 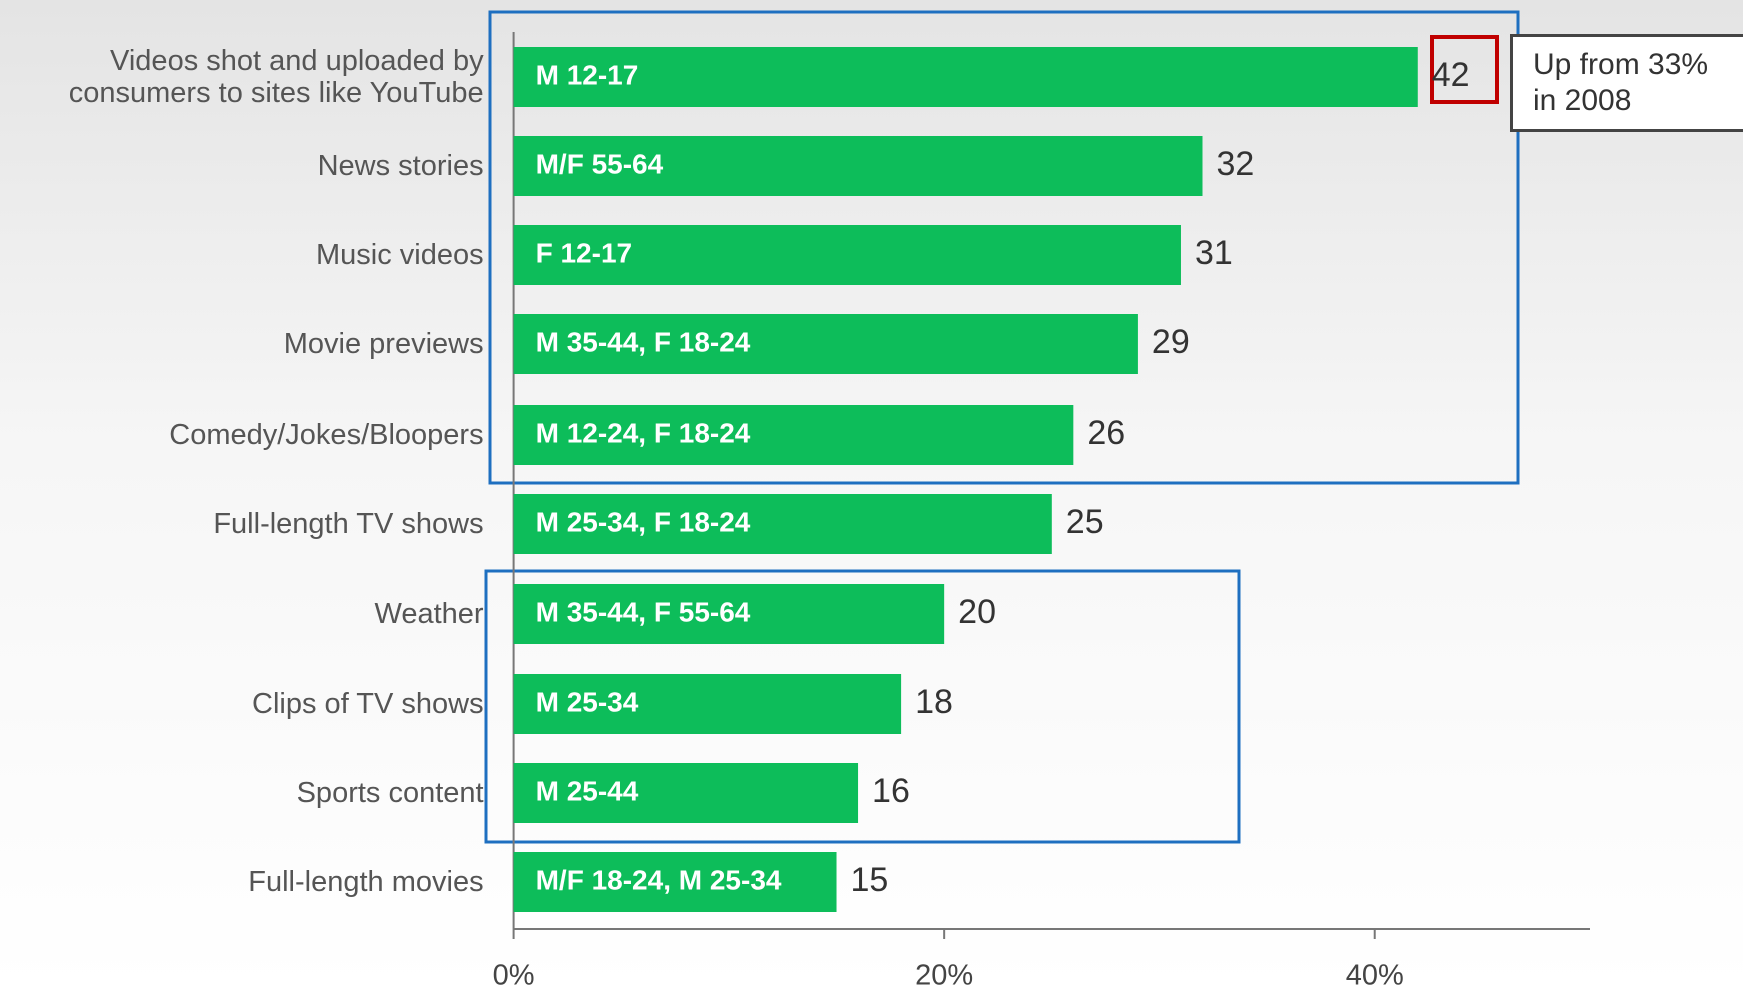 I want to click on value-label: 15, so click(x=870, y=880).